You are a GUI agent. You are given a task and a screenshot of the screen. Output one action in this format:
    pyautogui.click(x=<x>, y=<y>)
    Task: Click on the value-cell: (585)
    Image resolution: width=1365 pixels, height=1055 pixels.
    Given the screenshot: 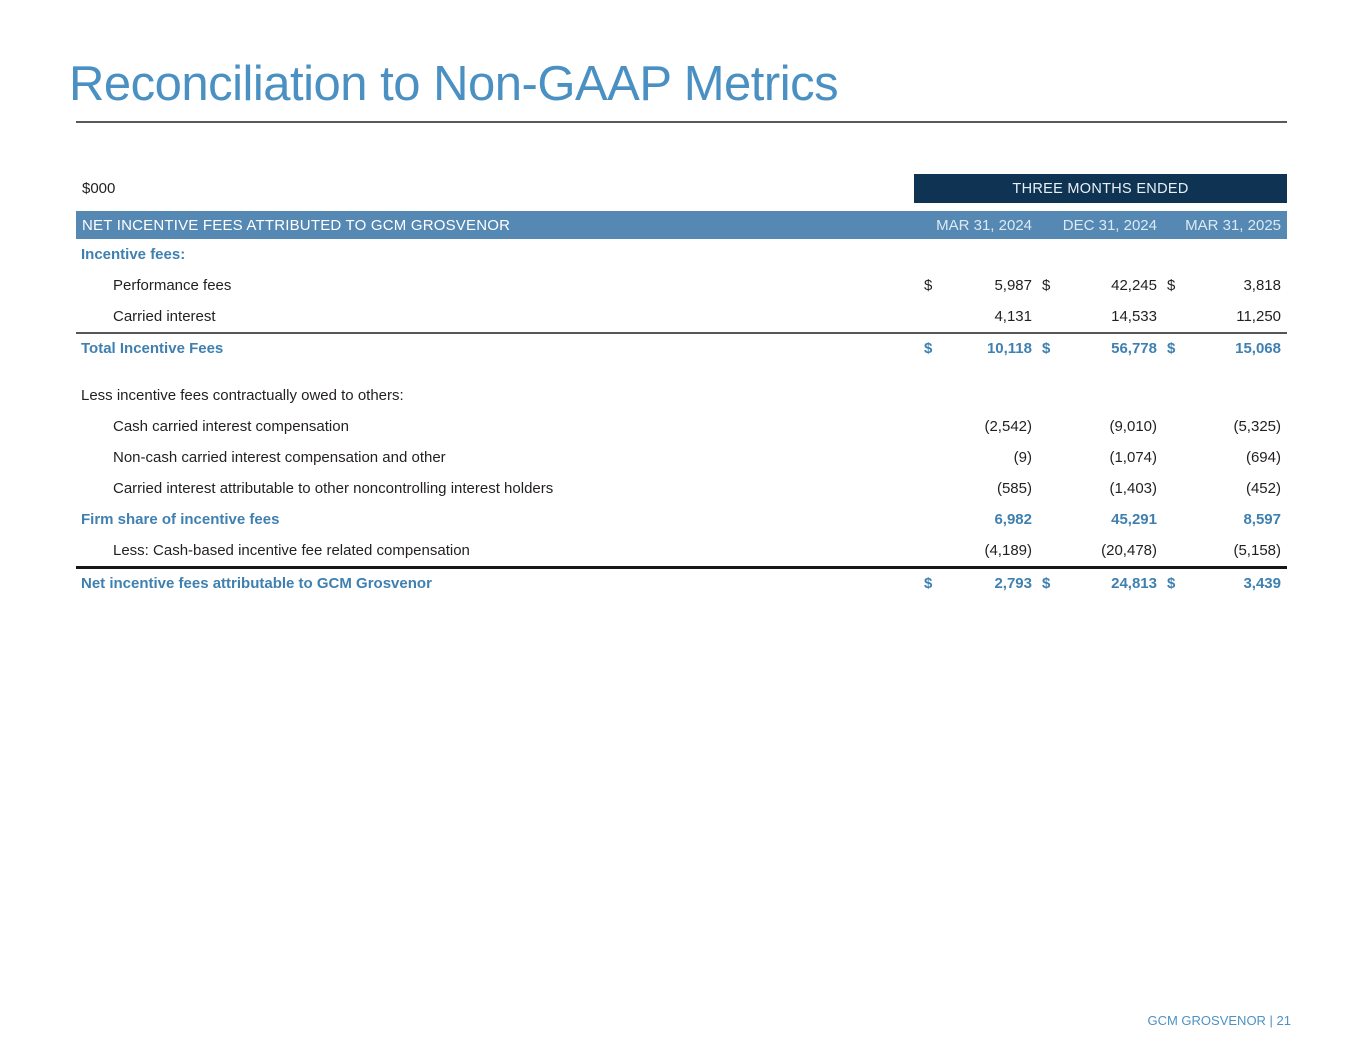 What is the action you would take?
    pyautogui.click(x=973, y=488)
    